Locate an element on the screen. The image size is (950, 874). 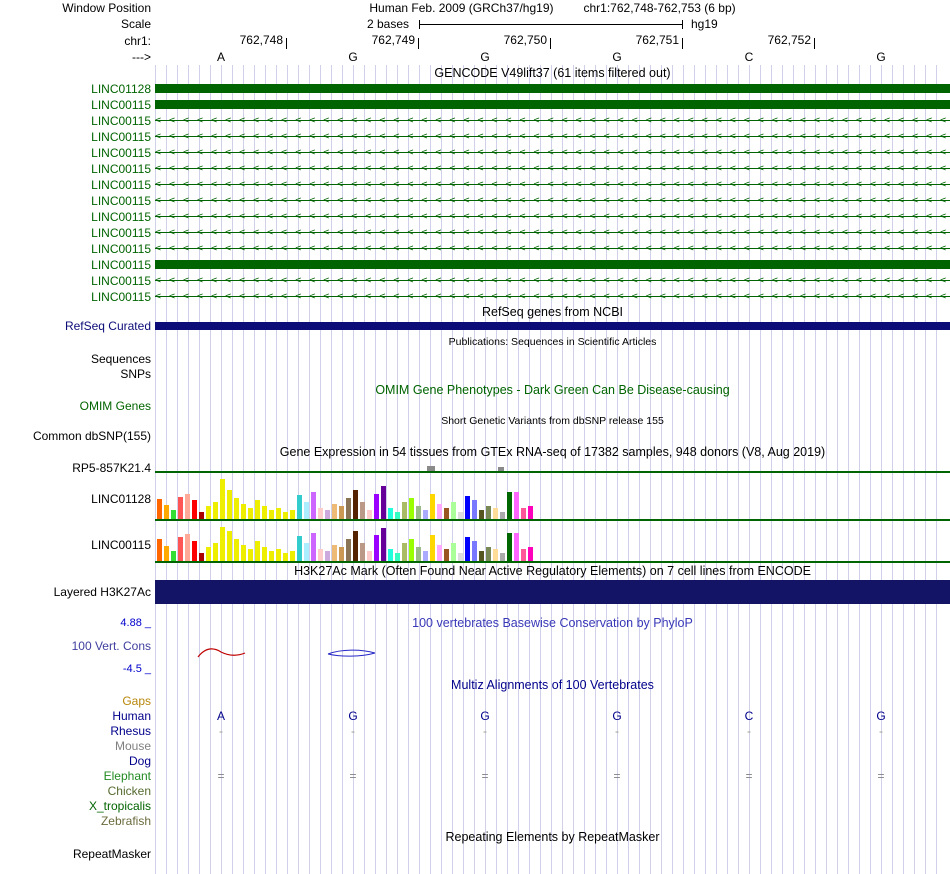
phylop-track-label: 100 Vert. Cons is located at coordinates (111, 646).